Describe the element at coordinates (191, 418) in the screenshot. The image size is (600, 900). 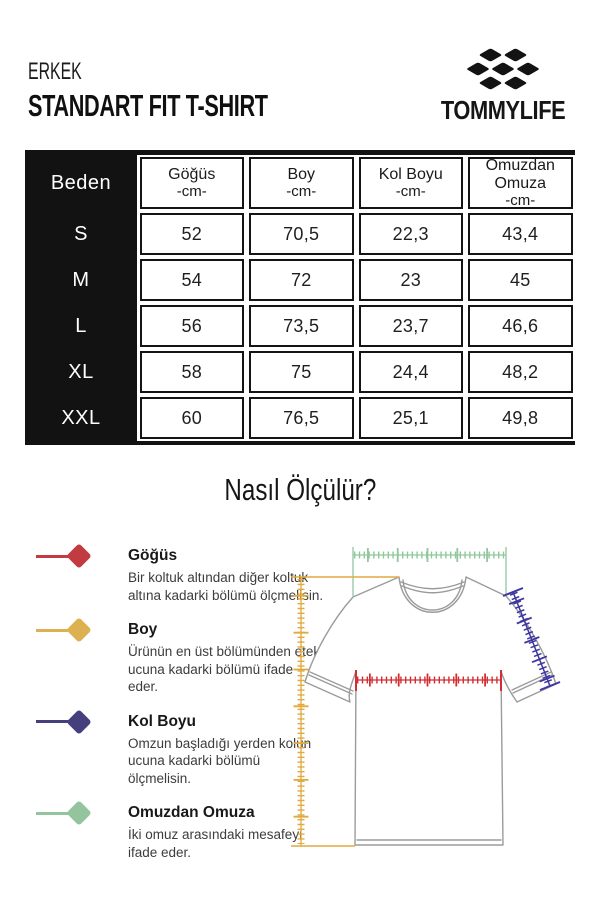
I see `table-cell: 60` at that location.